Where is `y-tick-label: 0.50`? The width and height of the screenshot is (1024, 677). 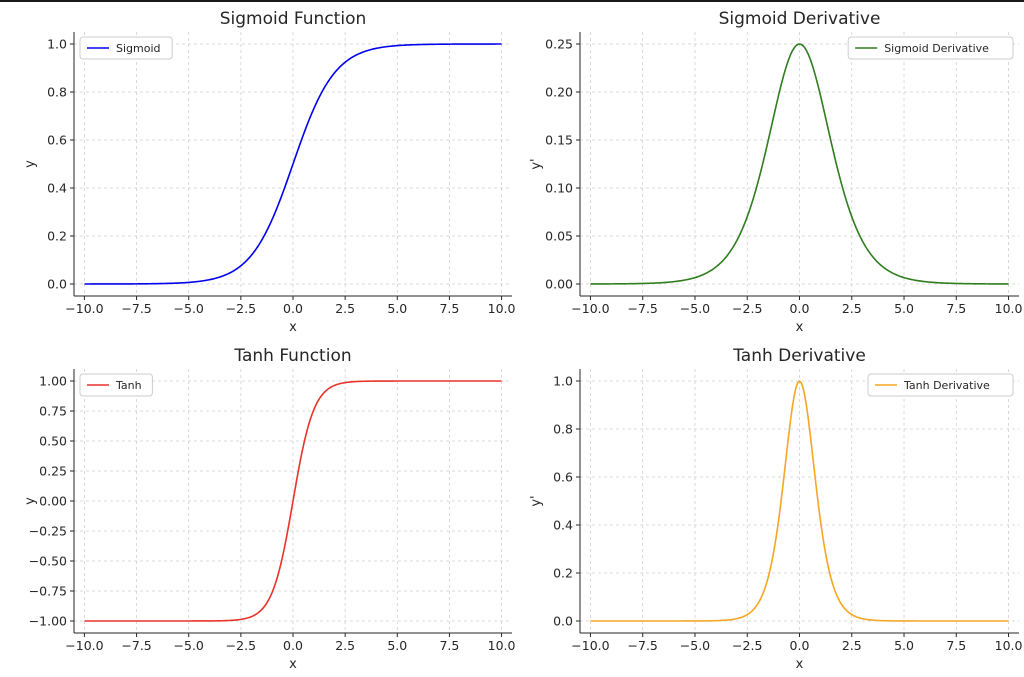 y-tick-label: 0.50 is located at coordinates (53, 441).